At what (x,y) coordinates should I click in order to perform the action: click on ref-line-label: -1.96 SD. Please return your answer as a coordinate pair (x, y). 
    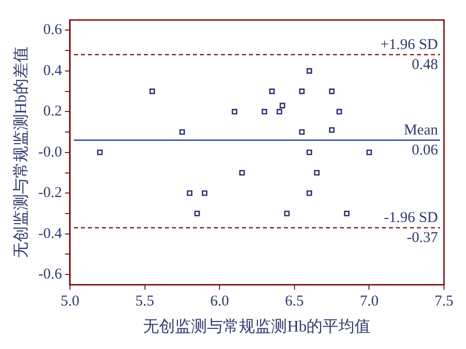
    Looking at the image, I should click on (411, 218).